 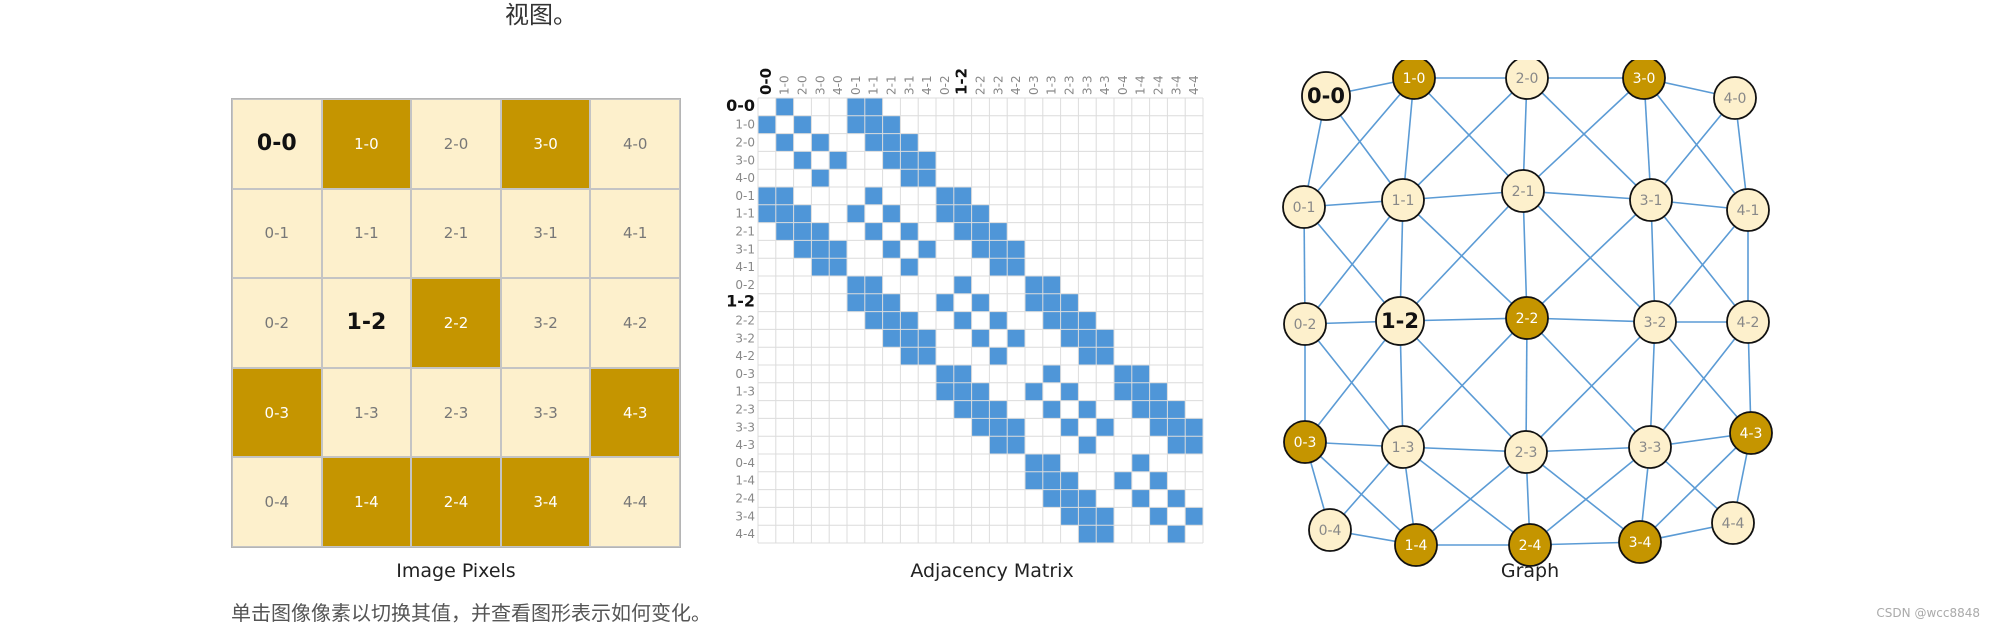 What do you see at coordinates (545, 502) in the screenshot?
I see `pixel-3-4: 3-4` at bounding box center [545, 502].